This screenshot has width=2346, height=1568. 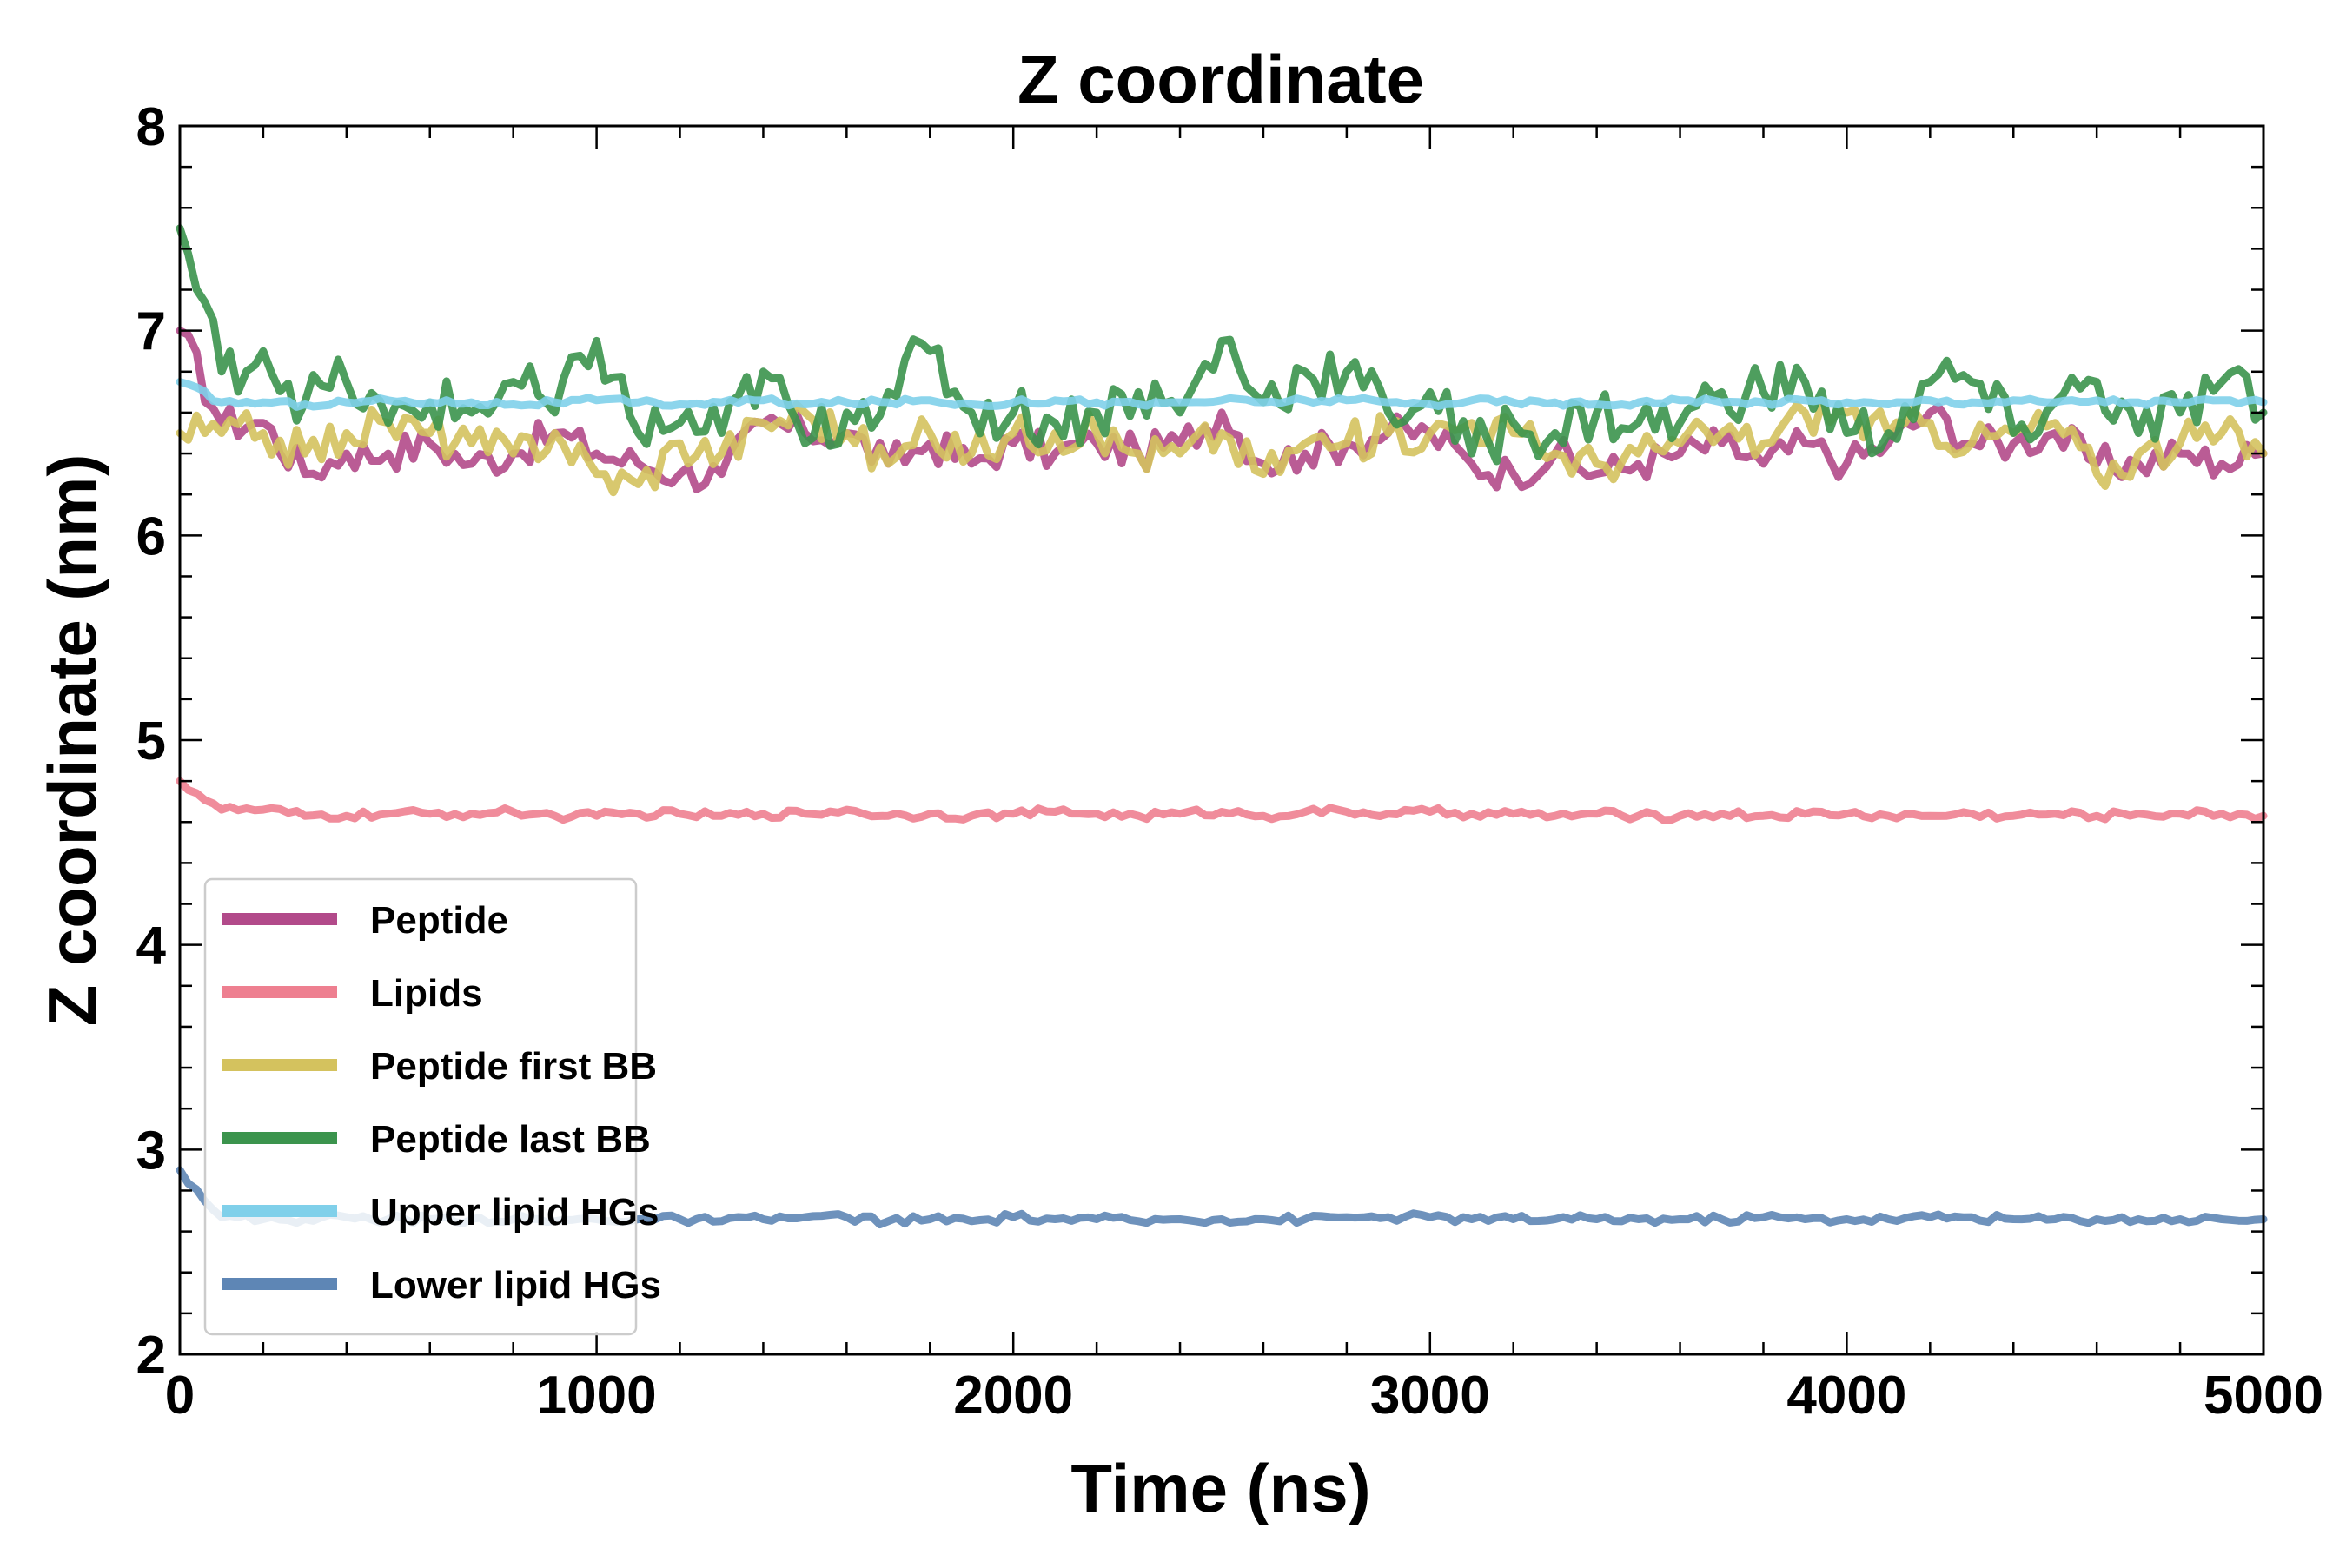 I want to click on x-tick-label: 3000, so click(x=1430, y=1396).